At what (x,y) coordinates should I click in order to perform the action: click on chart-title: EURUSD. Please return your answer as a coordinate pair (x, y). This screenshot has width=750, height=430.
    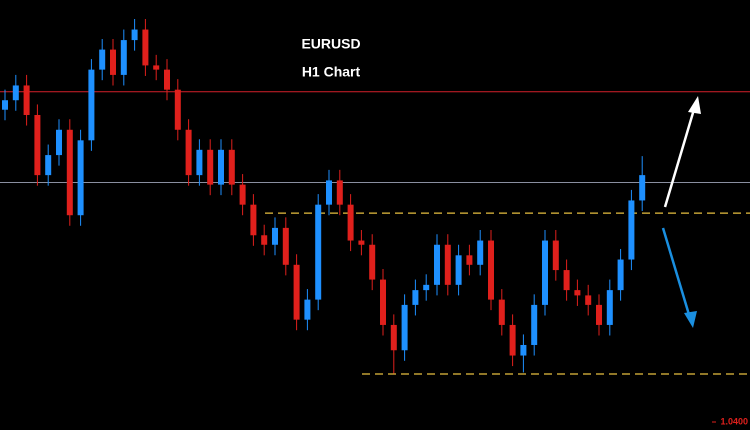
    Looking at the image, I should click on (330, 44).